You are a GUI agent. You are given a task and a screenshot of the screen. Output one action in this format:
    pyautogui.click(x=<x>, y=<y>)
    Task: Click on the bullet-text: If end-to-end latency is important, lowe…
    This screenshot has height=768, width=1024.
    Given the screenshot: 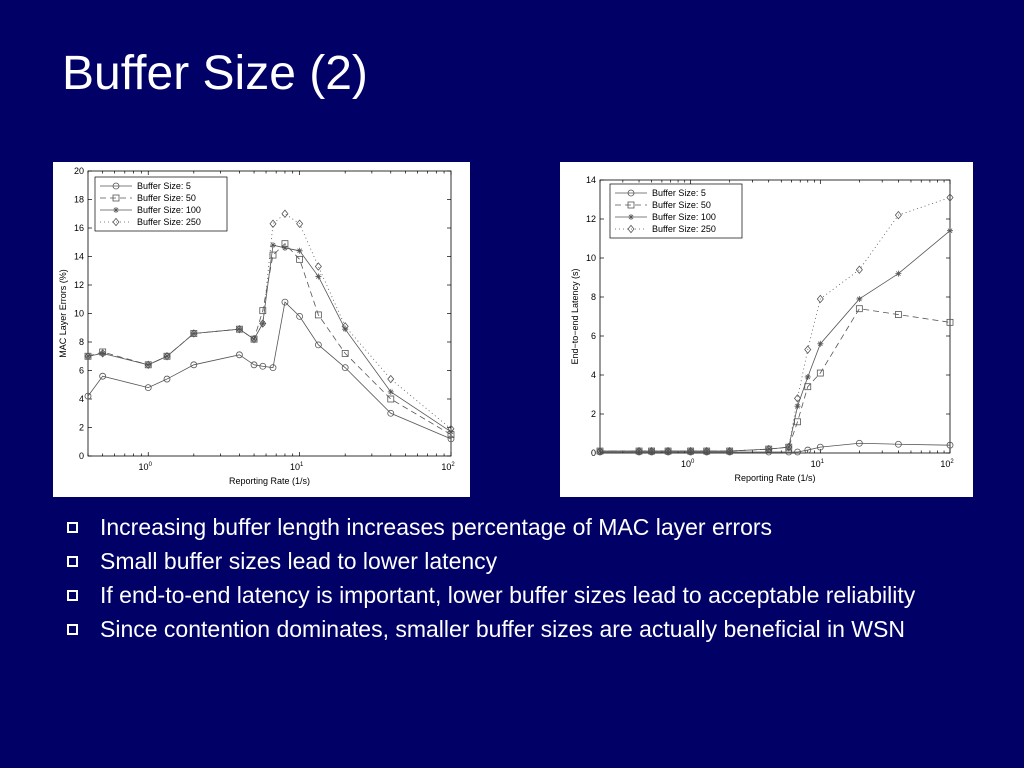 What is the action you would take?
    pyautogui.click(x=508, y=595)
    